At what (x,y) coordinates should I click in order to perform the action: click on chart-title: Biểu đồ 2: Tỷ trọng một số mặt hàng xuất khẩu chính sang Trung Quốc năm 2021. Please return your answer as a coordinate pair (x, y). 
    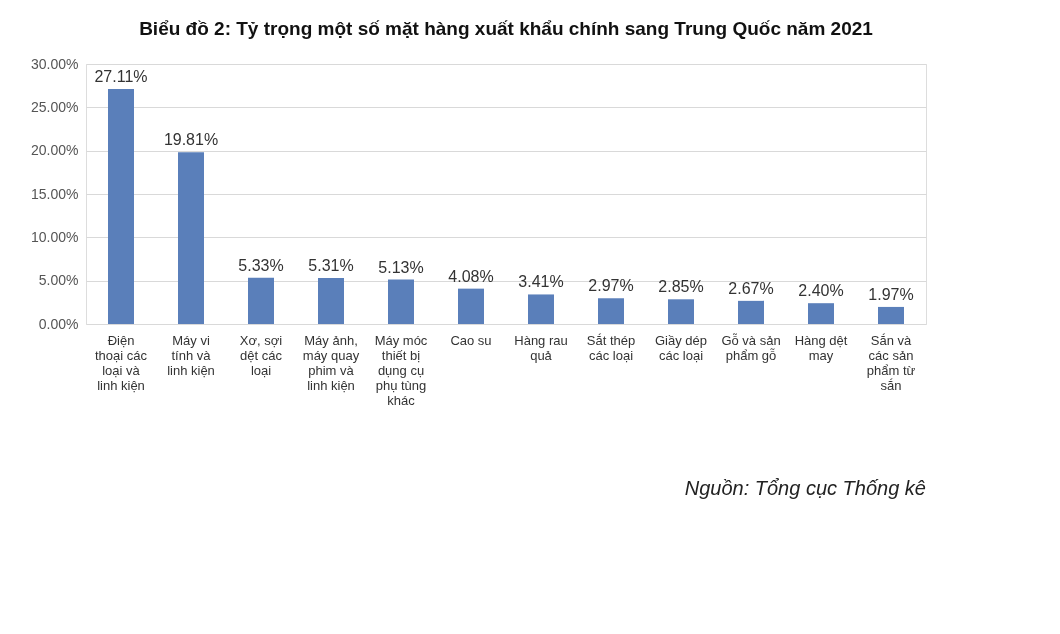
    Looking at the image, I should click on (506, 28).